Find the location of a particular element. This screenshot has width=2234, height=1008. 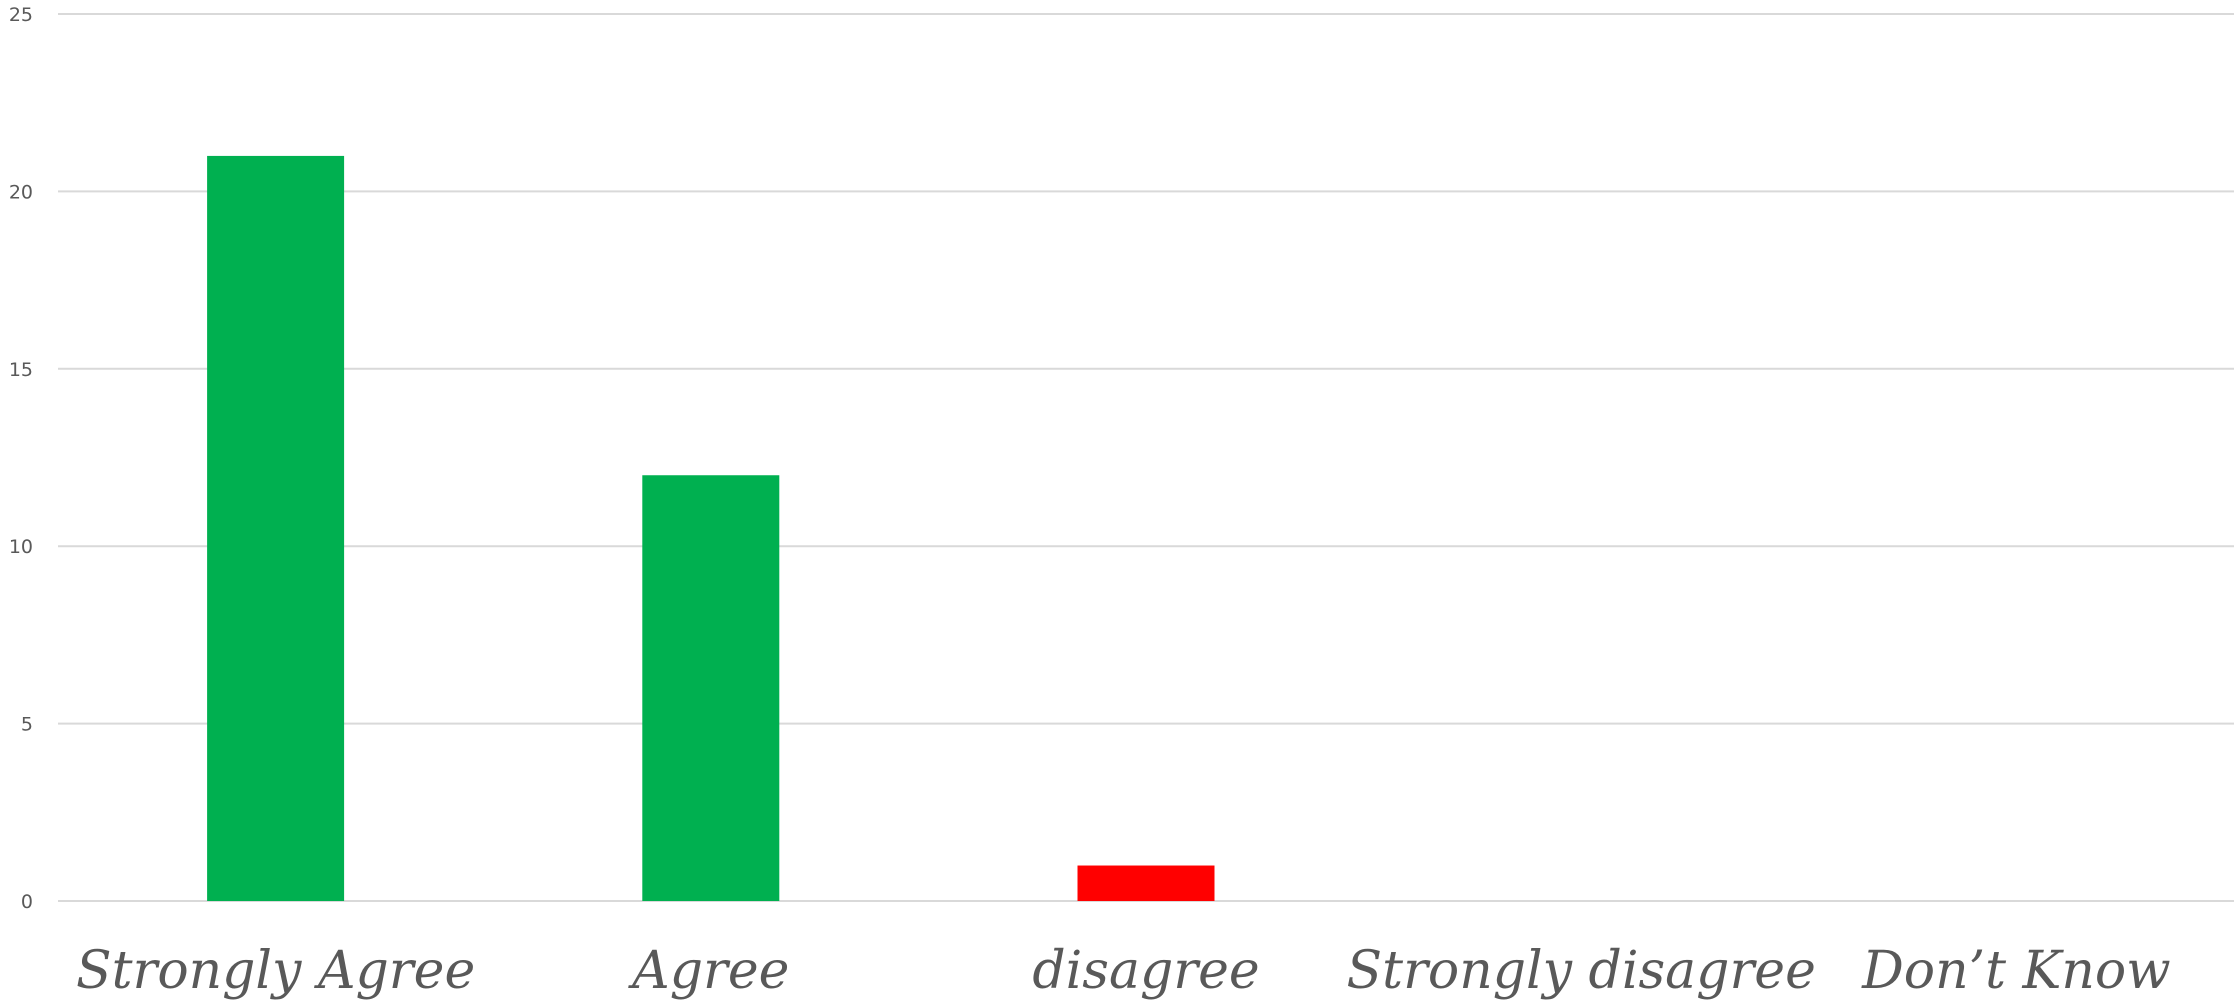

bar-strongly-agree is located at coordinates (276, 528).